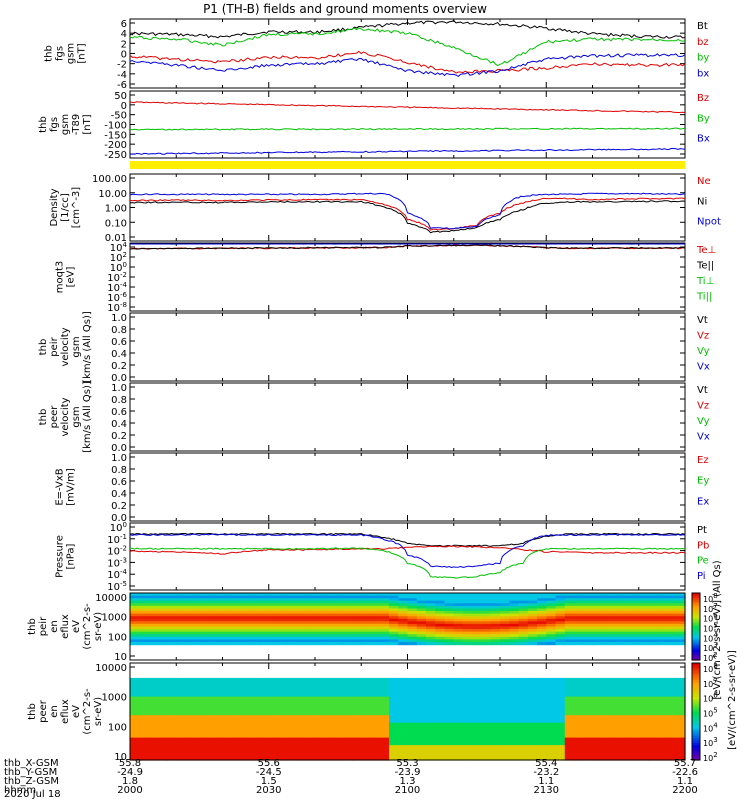  Describe the element at coordinates (76, 125) in the screenshot. I see `ylabel-fgs-t89: -T89` at that location.